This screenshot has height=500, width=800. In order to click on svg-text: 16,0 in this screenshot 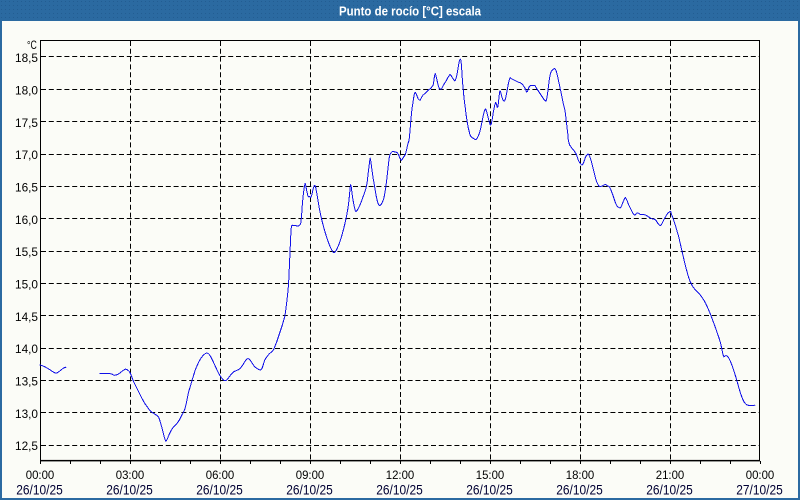, I will do `click(26, 220)`.